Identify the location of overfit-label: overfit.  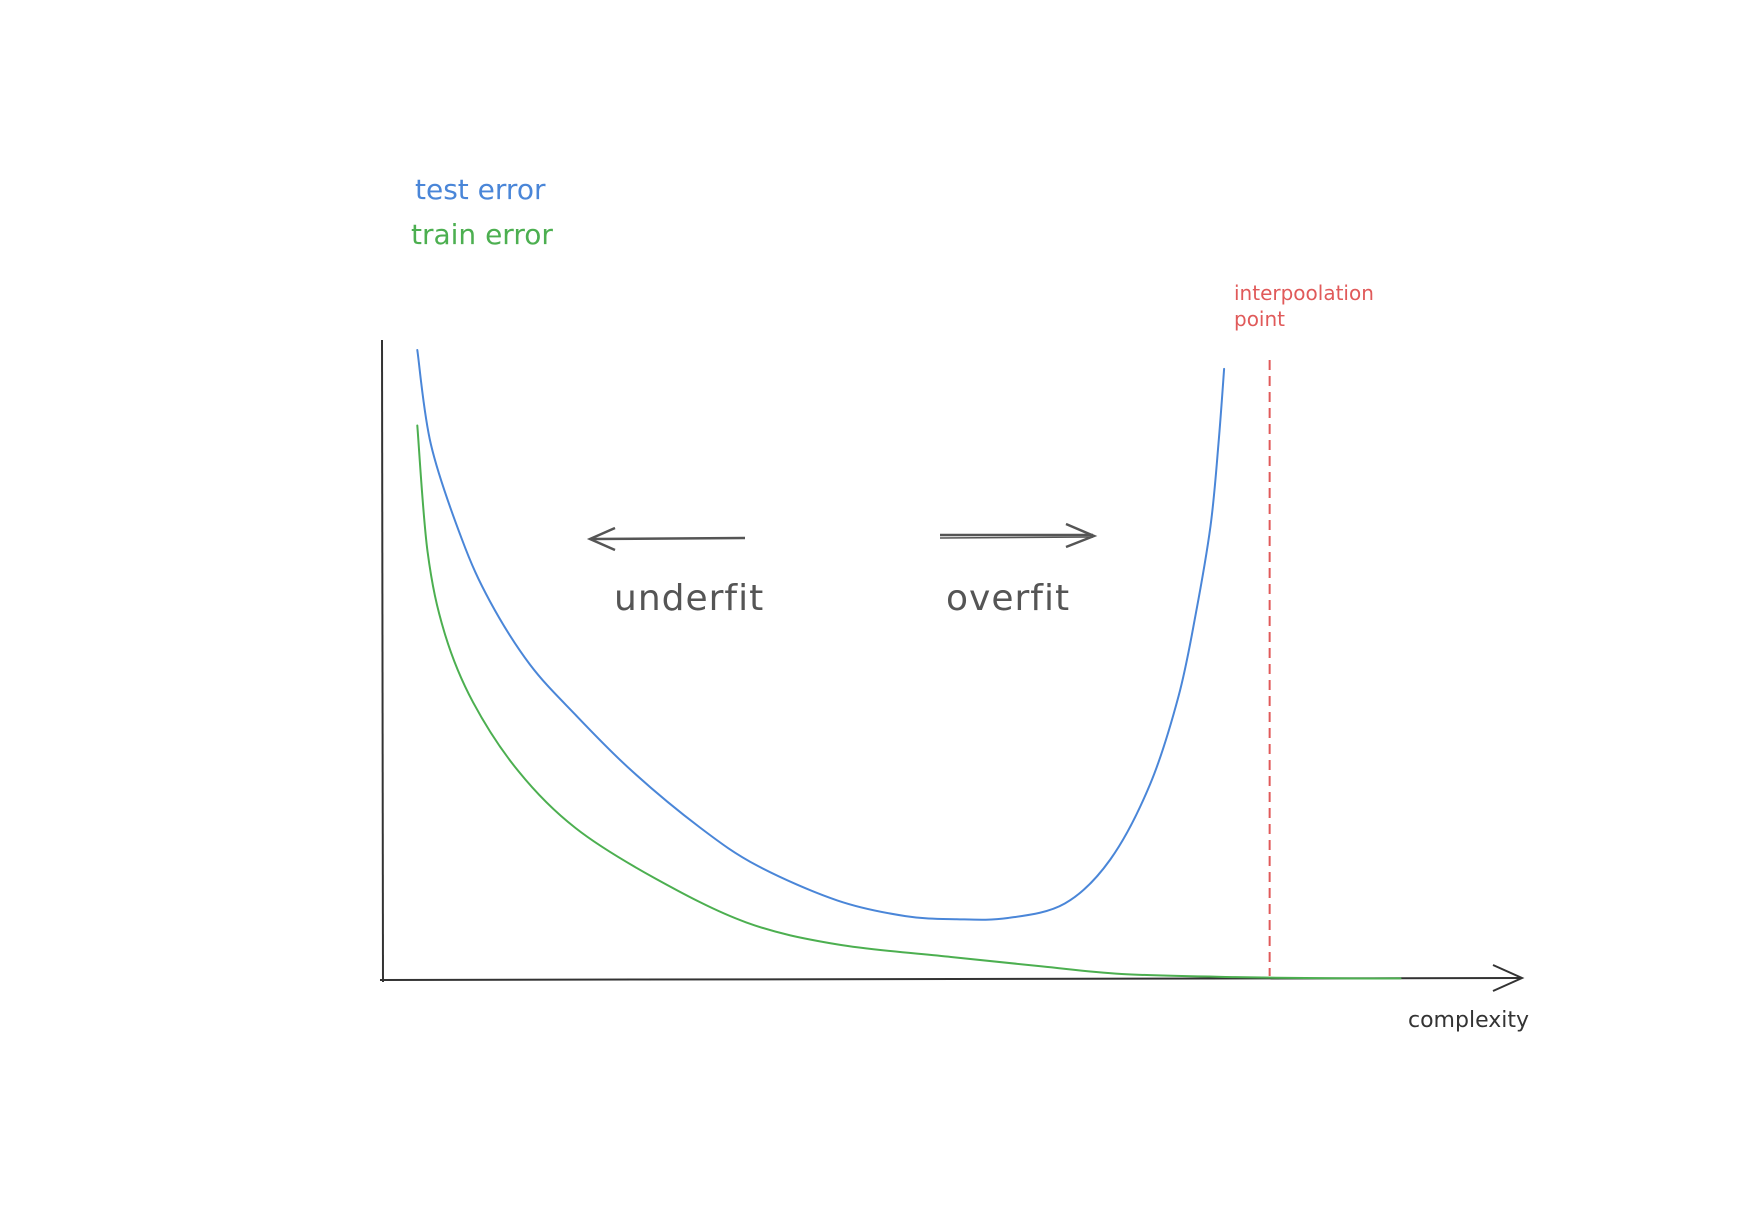
(1008, 598).